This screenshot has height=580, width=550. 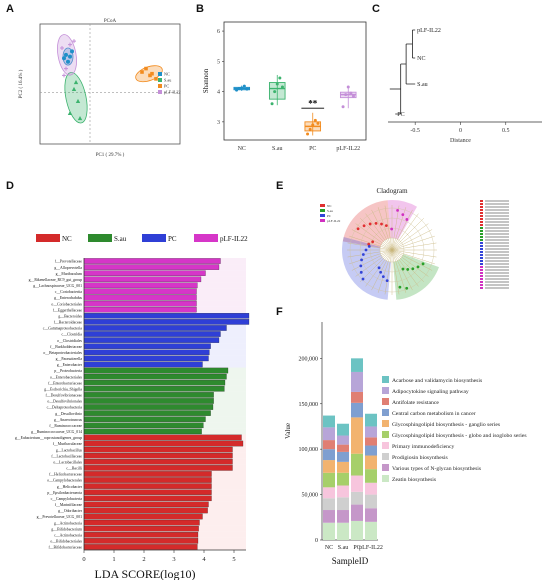 What do you see at coordinates (68, 323) in the screenshot?
I see `bar-label: f__Bacteroidaceae` at bounding box center [68, 323].